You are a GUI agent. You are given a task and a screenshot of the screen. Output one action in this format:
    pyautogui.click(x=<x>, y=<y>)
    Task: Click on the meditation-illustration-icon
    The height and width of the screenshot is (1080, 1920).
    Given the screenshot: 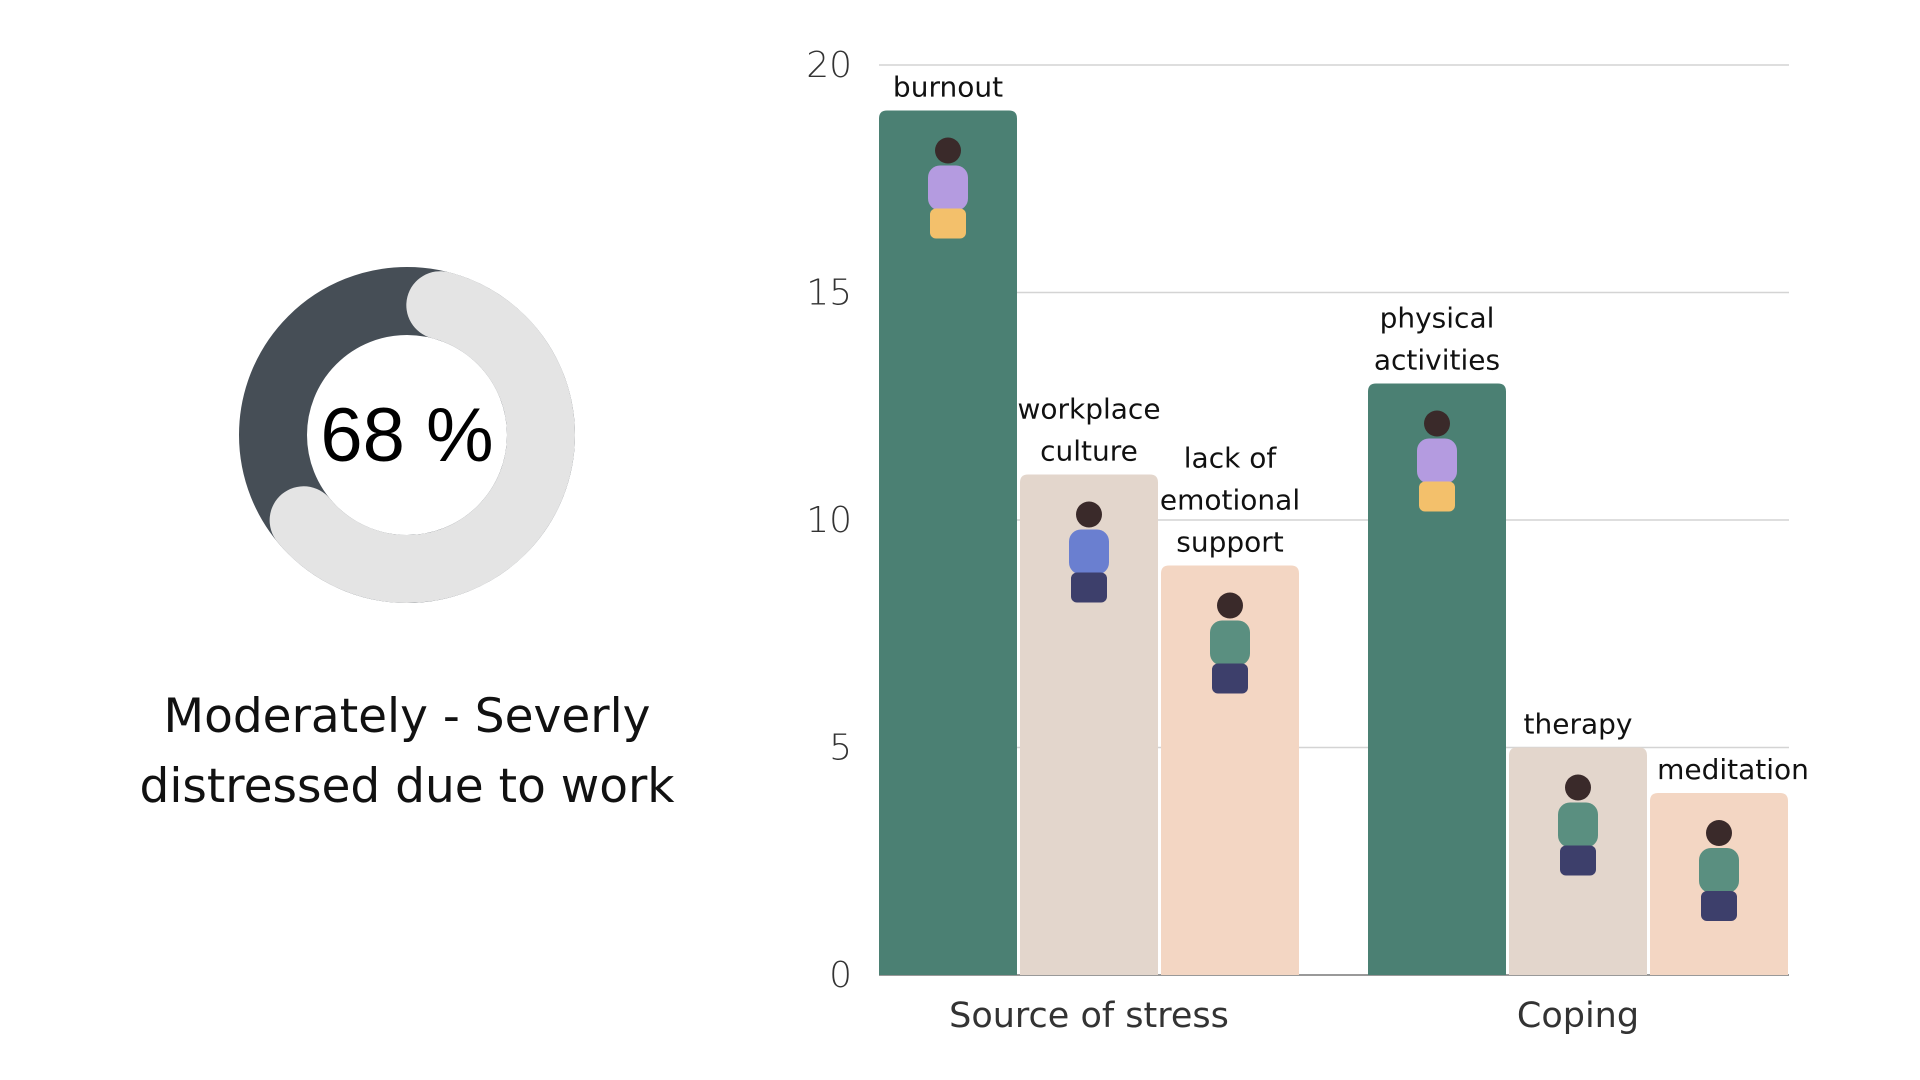 What is the action you would take?
    pyautogui.click(x=1719, y=870)
    